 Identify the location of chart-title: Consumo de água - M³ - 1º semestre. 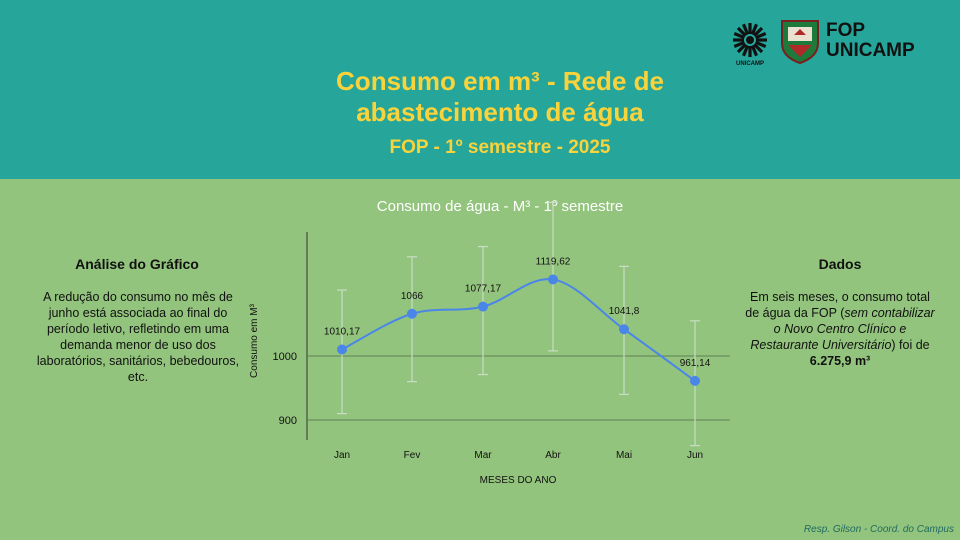
(500, 206).